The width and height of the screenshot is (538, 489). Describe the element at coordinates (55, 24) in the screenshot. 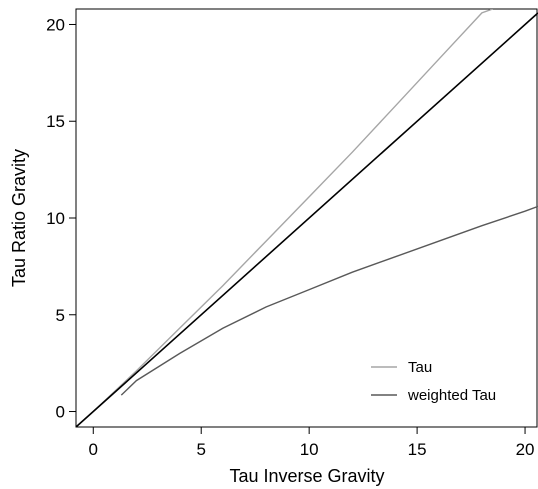

I see `y-tick-label: 20` at that location.